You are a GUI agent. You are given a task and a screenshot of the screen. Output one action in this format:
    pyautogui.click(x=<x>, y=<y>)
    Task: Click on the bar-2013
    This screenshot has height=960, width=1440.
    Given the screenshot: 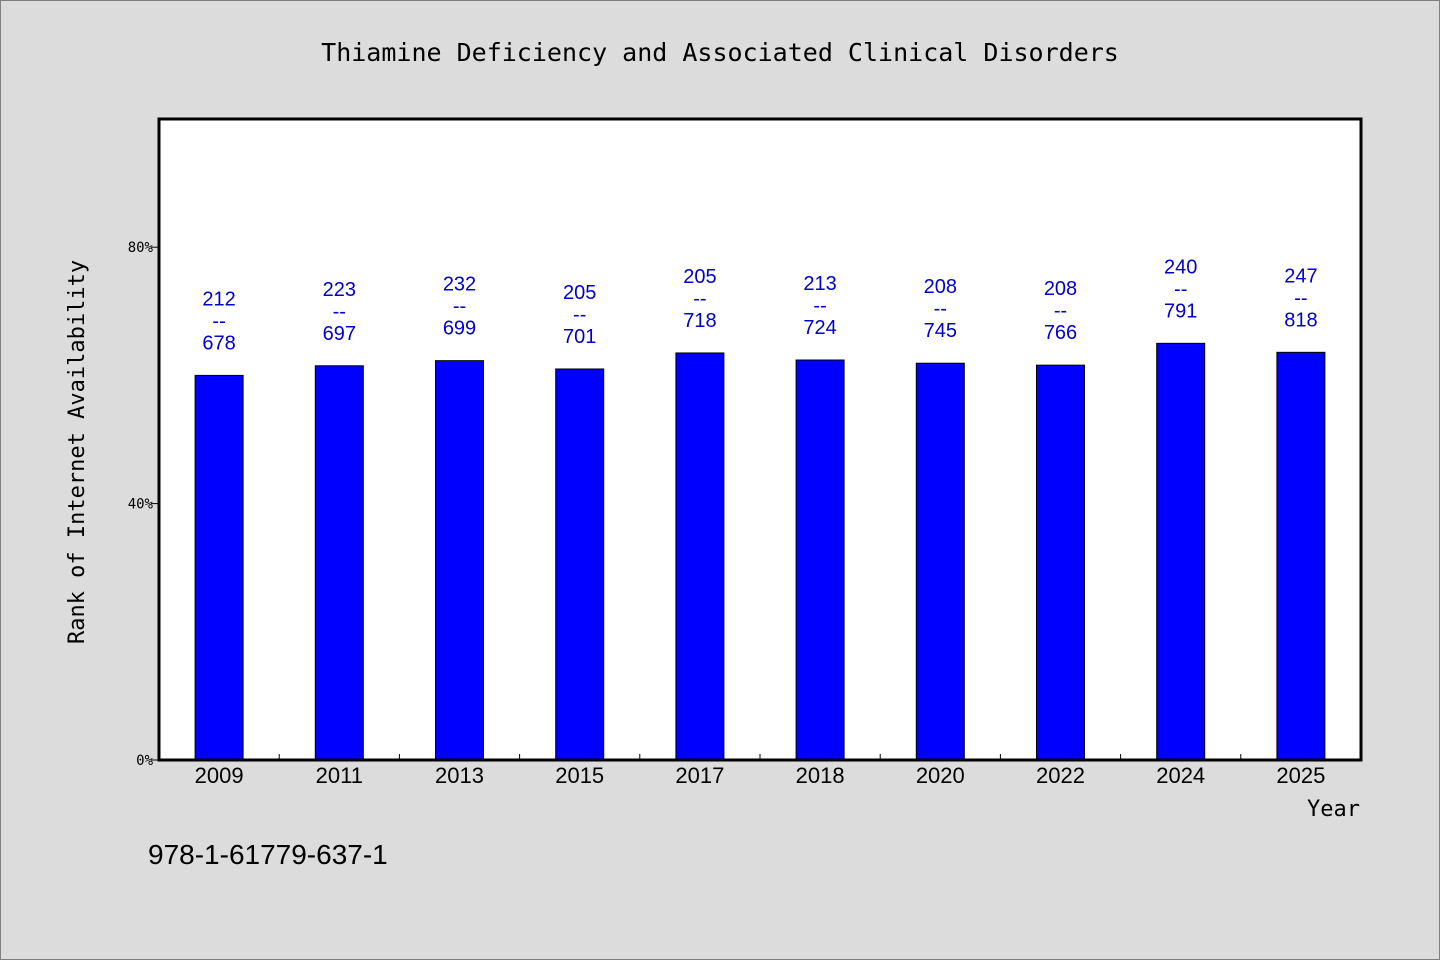 What is the action you would take?
    pyautogui.click(x=459, y=560)
    